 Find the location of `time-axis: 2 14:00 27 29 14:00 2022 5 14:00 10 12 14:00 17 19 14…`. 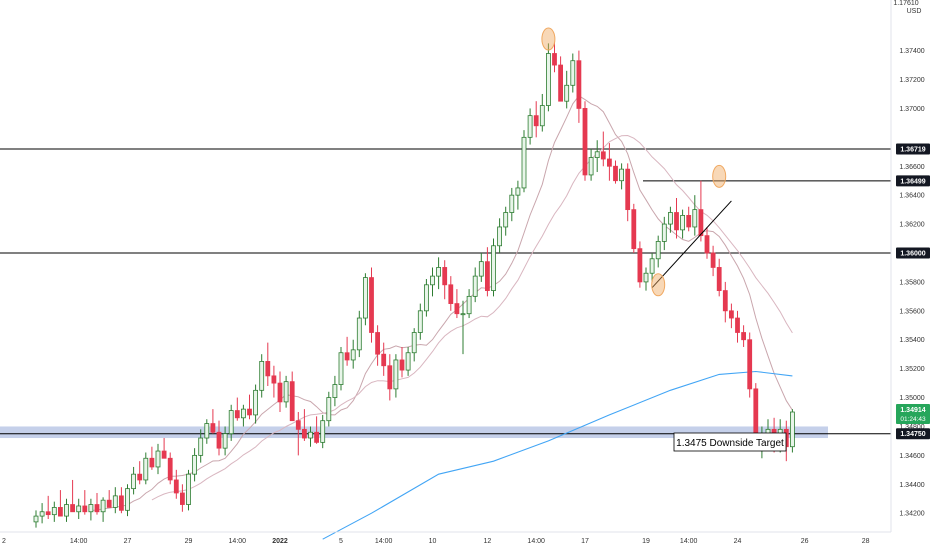

time-axis: 2 14:00 27 29 14:00 2022 5 14:00 10 12 14:00 17 19 14… is located at coordinates (436, 541).